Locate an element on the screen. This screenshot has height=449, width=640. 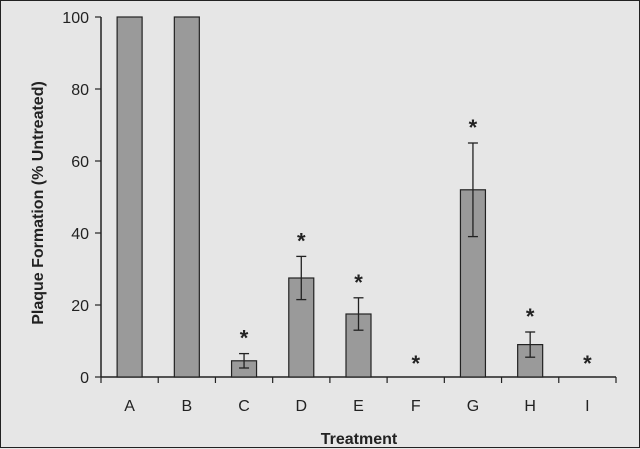
x-tick-label: H is located at coordinates (530, 406).